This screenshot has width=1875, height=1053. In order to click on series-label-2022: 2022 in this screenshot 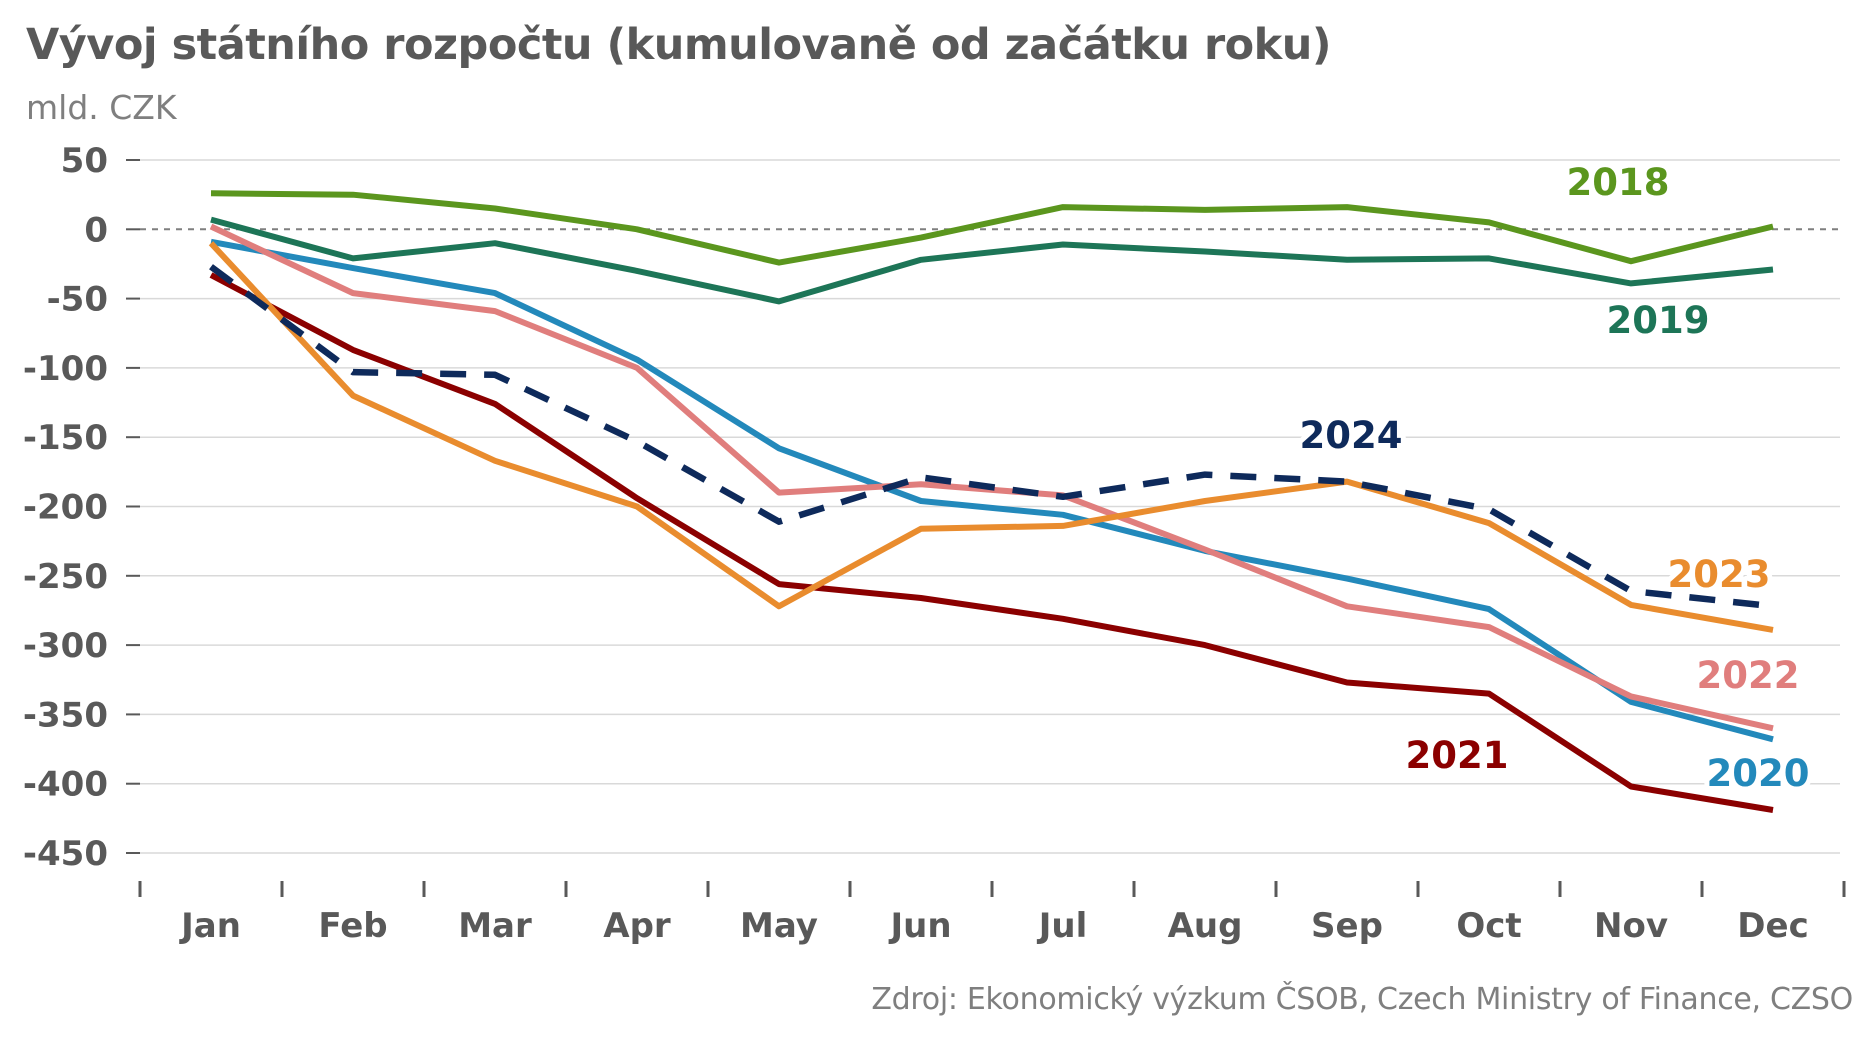, I will do `click(1748, 675)`.